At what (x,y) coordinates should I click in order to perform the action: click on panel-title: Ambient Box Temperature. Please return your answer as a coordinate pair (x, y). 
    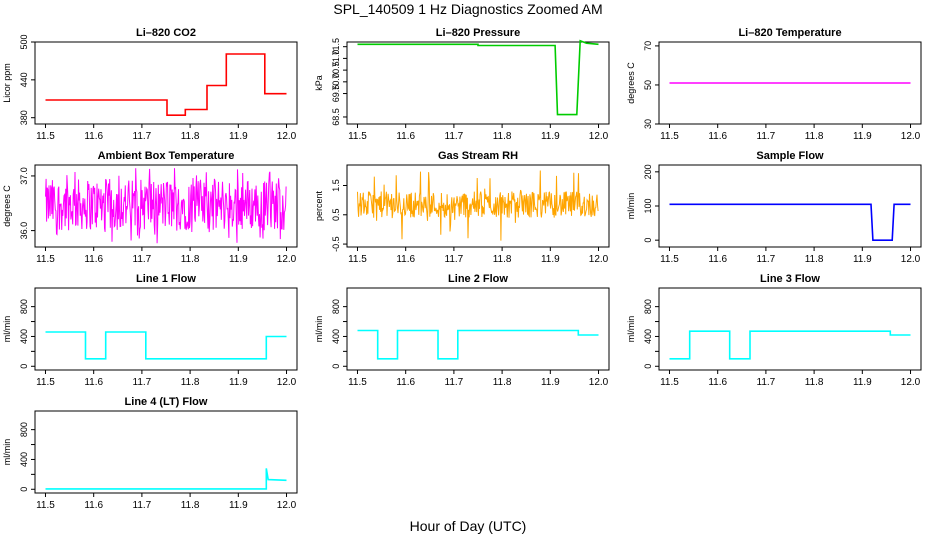
    Looking at the image, I should click on (166, 156).